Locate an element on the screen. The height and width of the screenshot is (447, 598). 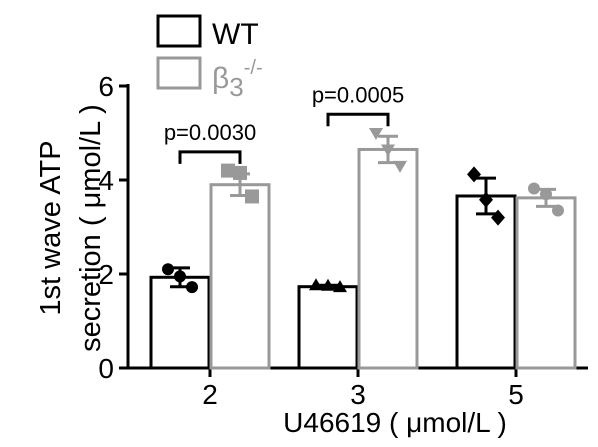
y-tick-label-1: 2 is located at coordinates (106, 274).